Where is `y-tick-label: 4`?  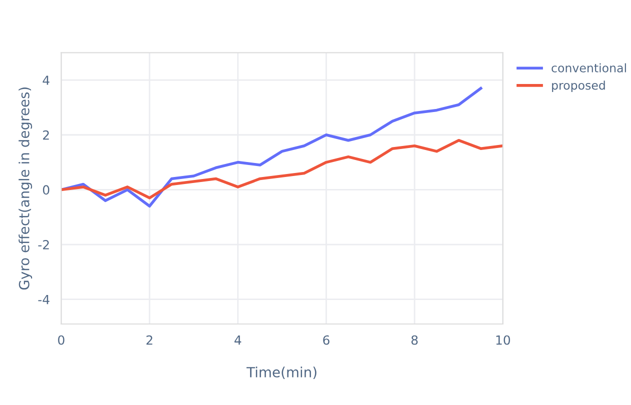
y-tick-label: 4 is located at coordinates (46, 80).